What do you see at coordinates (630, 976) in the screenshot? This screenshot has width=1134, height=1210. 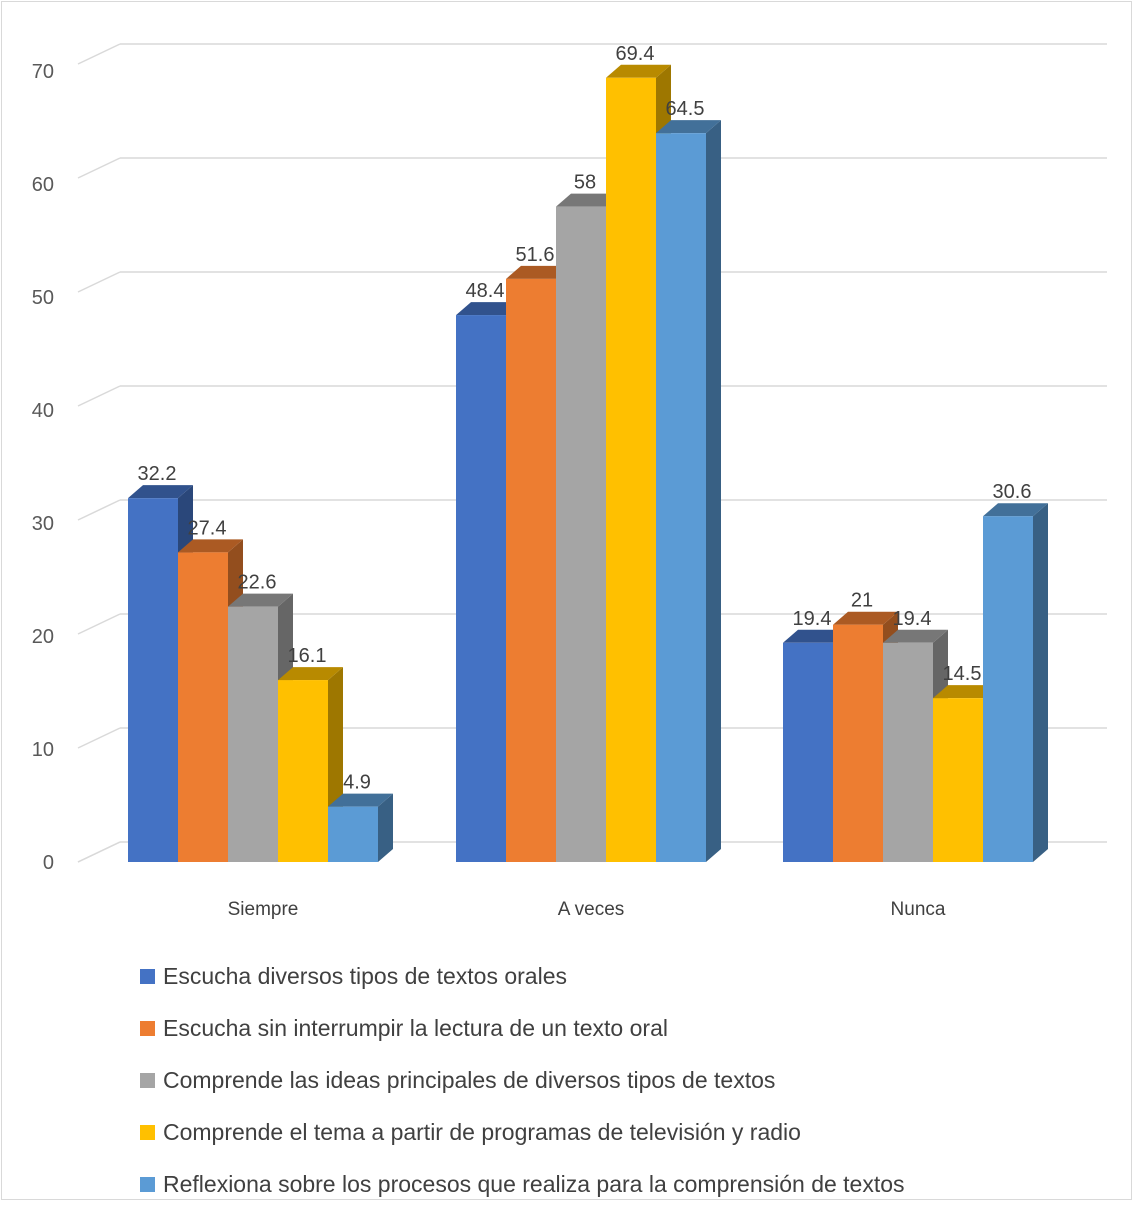 I see `legend-item: Escucha diversos tipos de textos orales` at bounding box center [630, 976].